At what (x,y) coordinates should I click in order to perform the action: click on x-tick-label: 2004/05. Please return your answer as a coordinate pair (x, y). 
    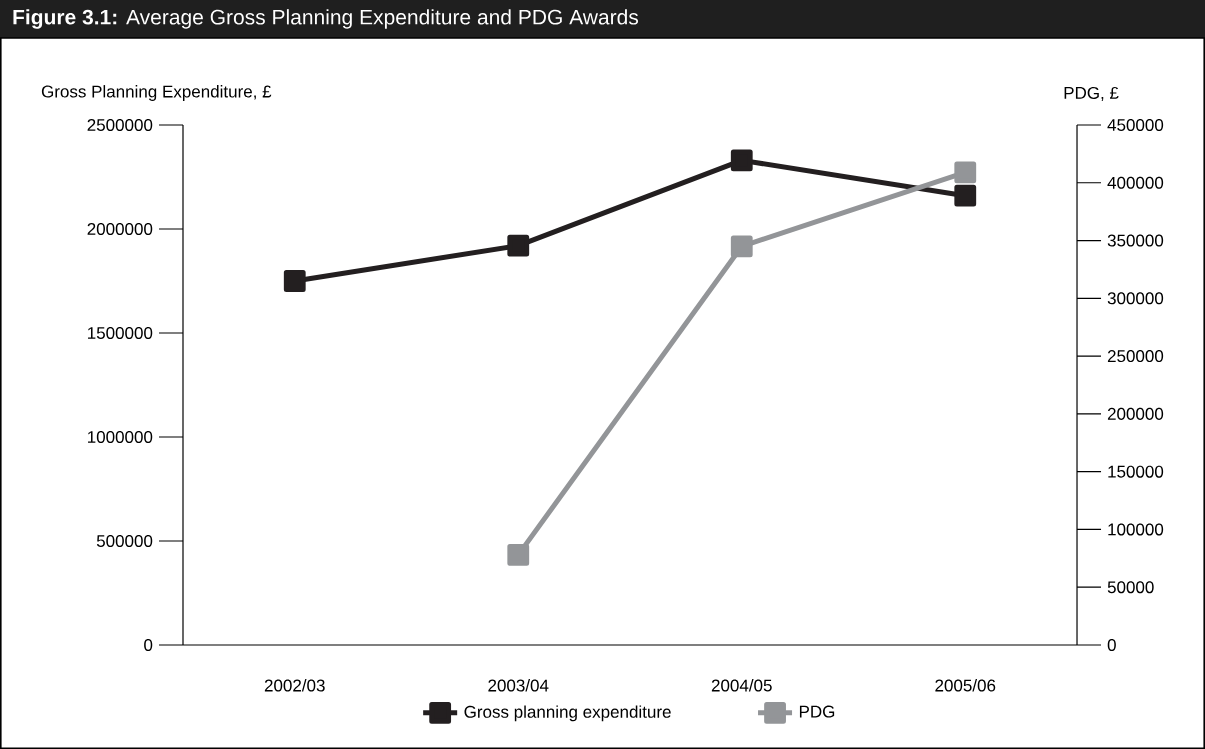
    Looking at the image, I should click on (741, 685).